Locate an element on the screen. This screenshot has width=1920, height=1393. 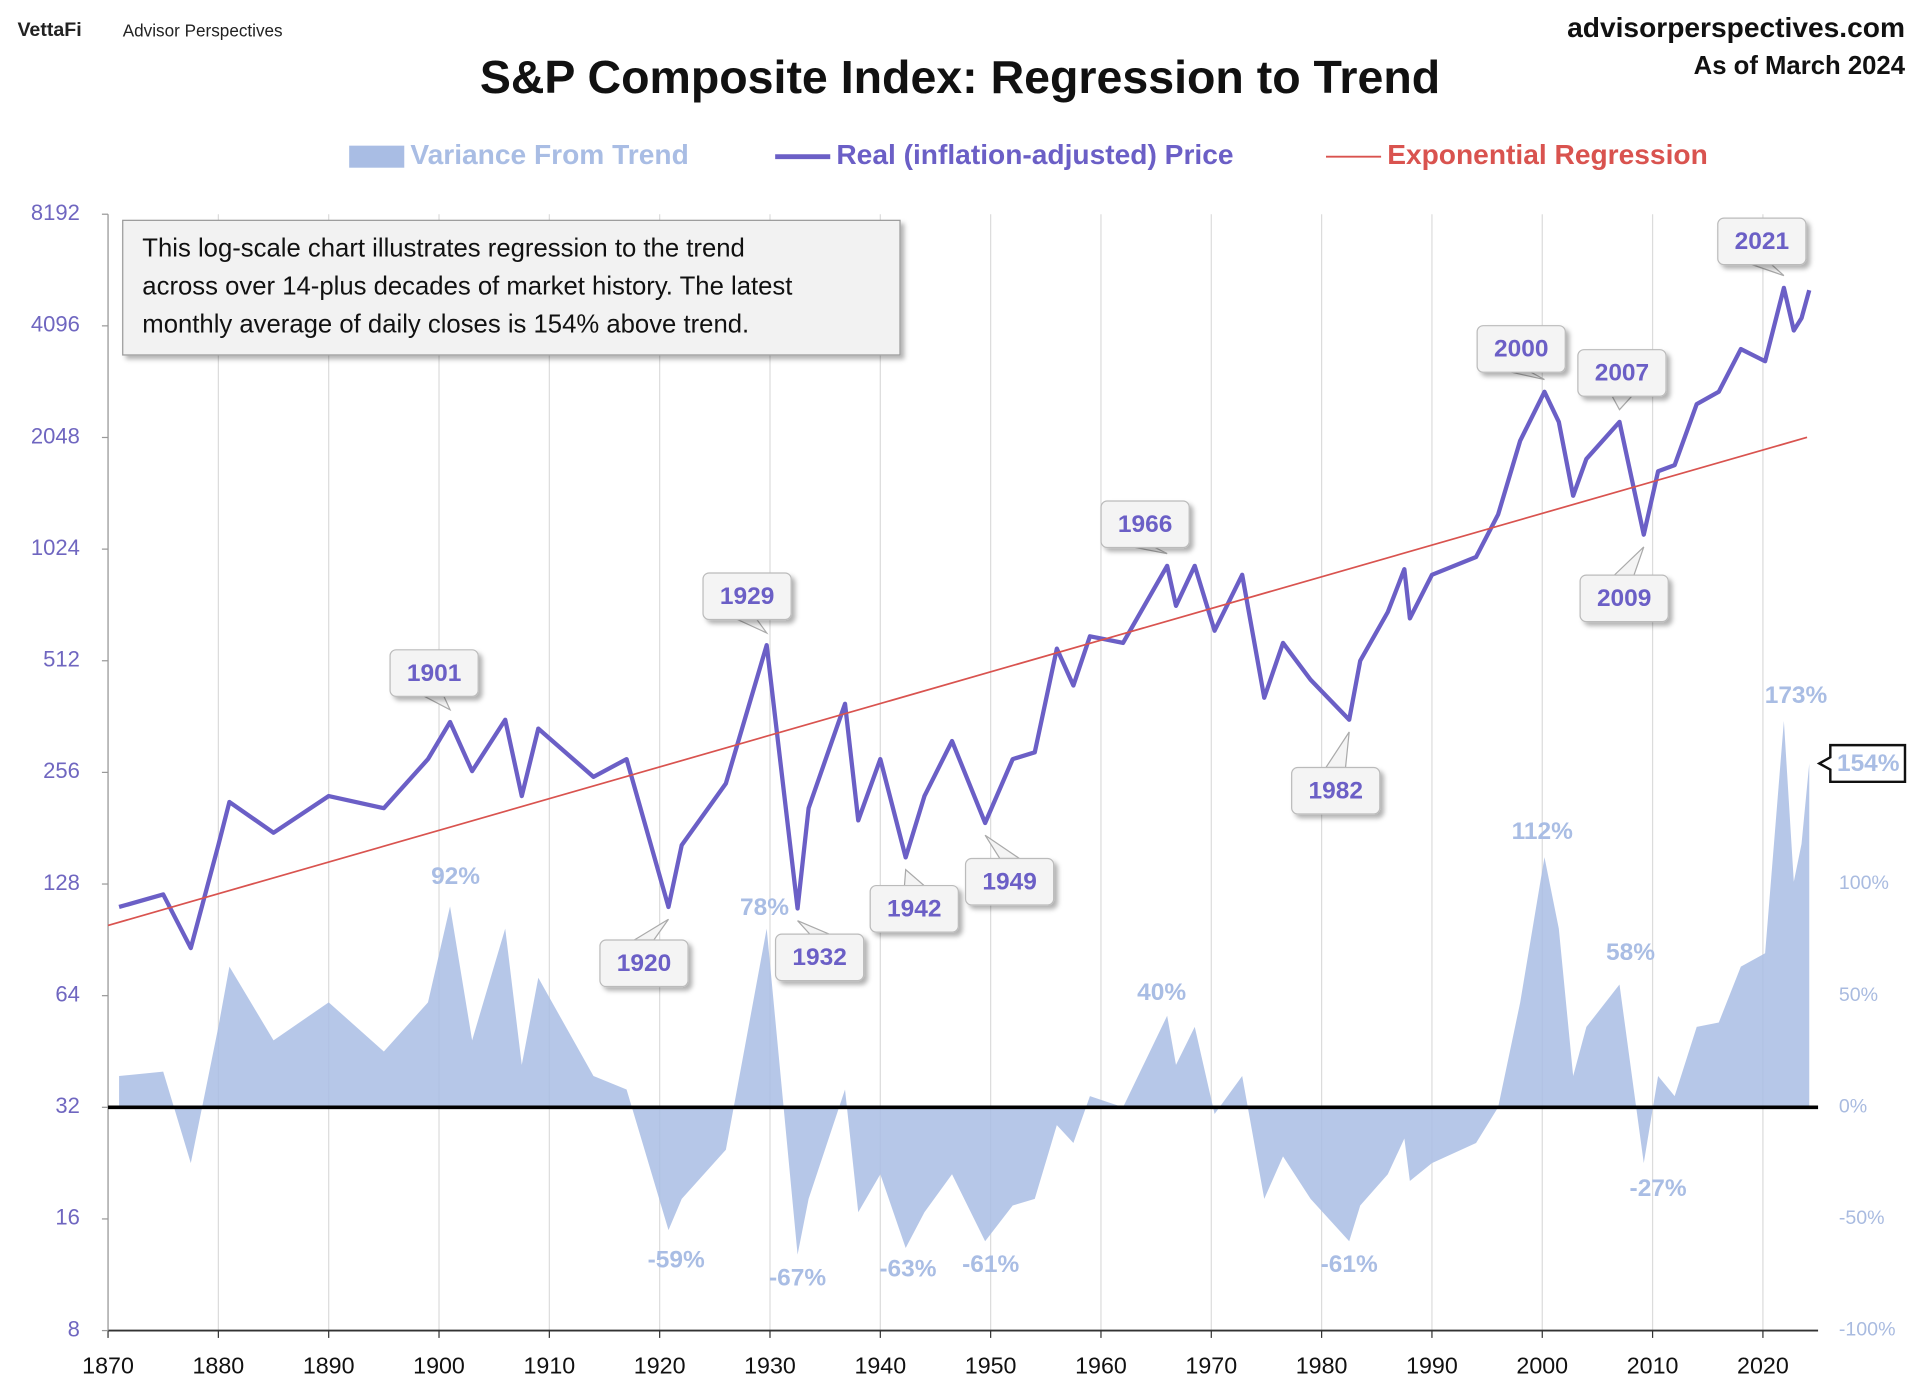
pct-label: 78% is located at coordinates (764, 907).